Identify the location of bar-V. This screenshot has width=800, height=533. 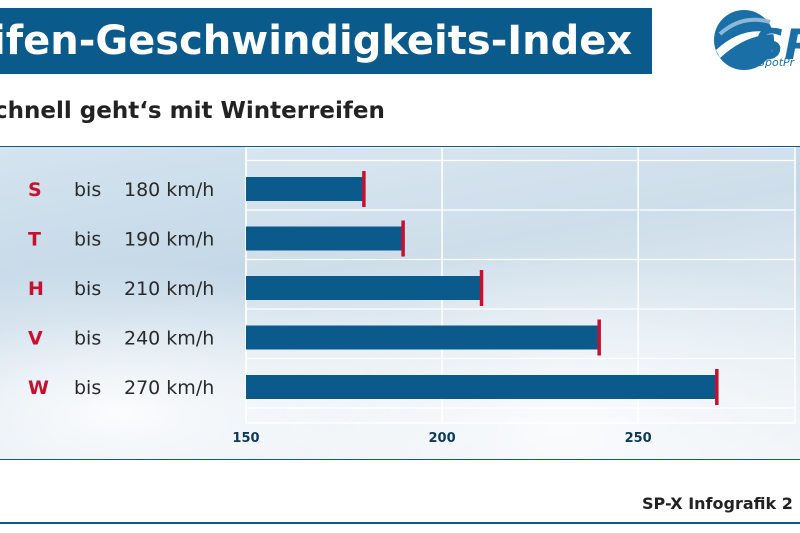
(422, 337).